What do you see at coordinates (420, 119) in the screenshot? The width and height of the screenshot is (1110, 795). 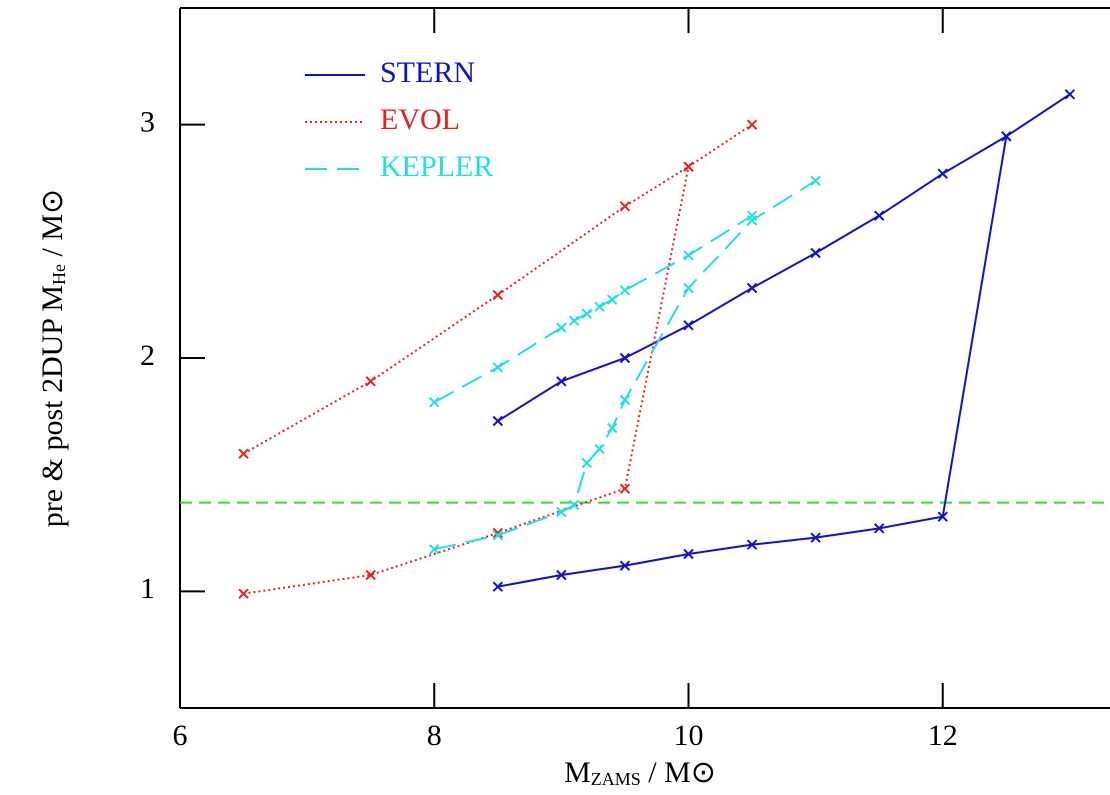 I see `legend-label: EVOL` at bounding box center [420, 119].